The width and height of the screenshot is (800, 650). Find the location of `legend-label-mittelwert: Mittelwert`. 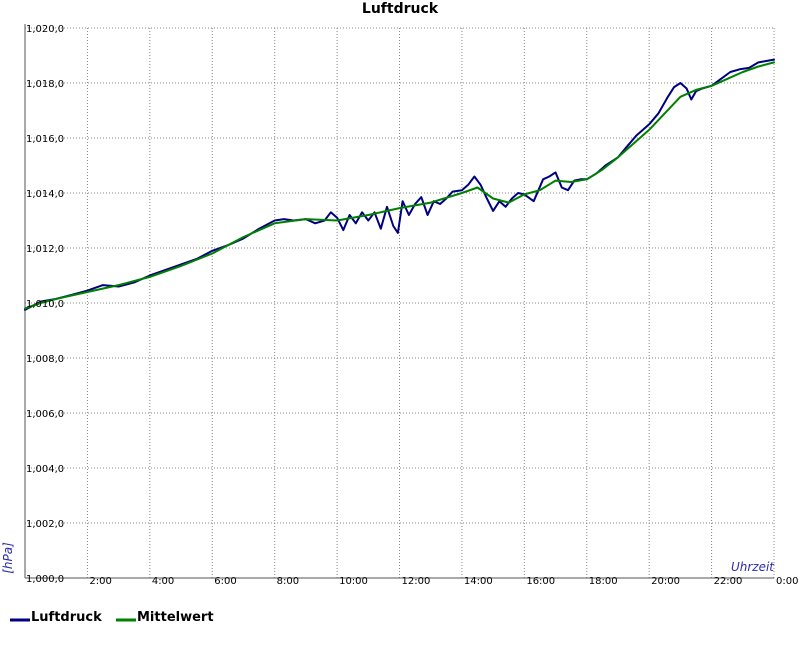

legend-label-mittelwert: Mittelwert is located at coordinates (175, 617).